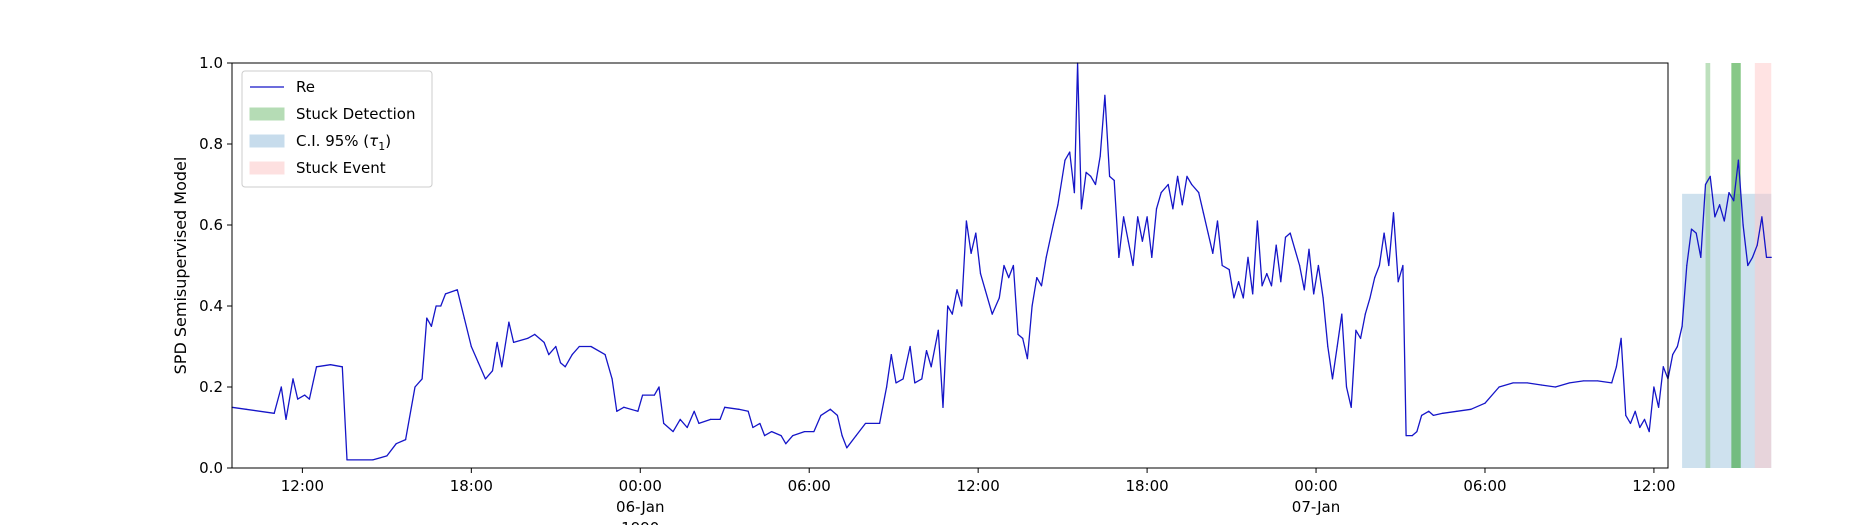 The height and width of the screenshot is (525, 1850). I want to click on y-axis-label: SPD Semisupervised Model, so click(180, 266).